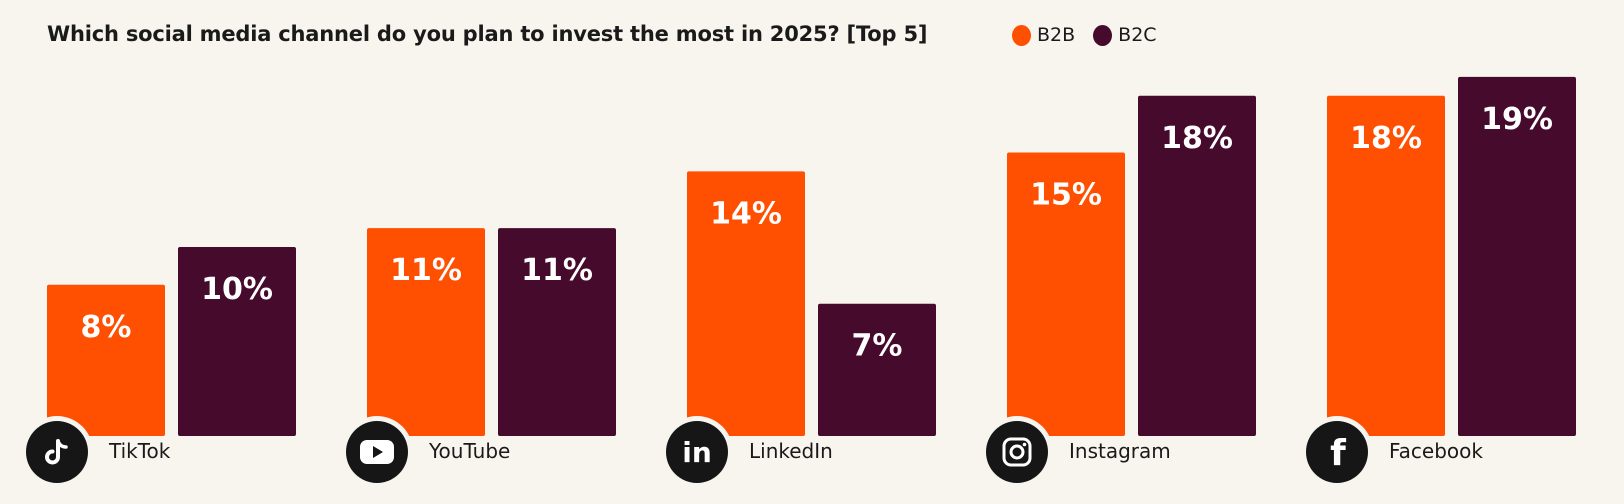 The width and height of the screenshot is (1624, 504). Describe the element at coordinates (426, 332) in the screenshot. I see `bar-b2b-youtube` at that location.